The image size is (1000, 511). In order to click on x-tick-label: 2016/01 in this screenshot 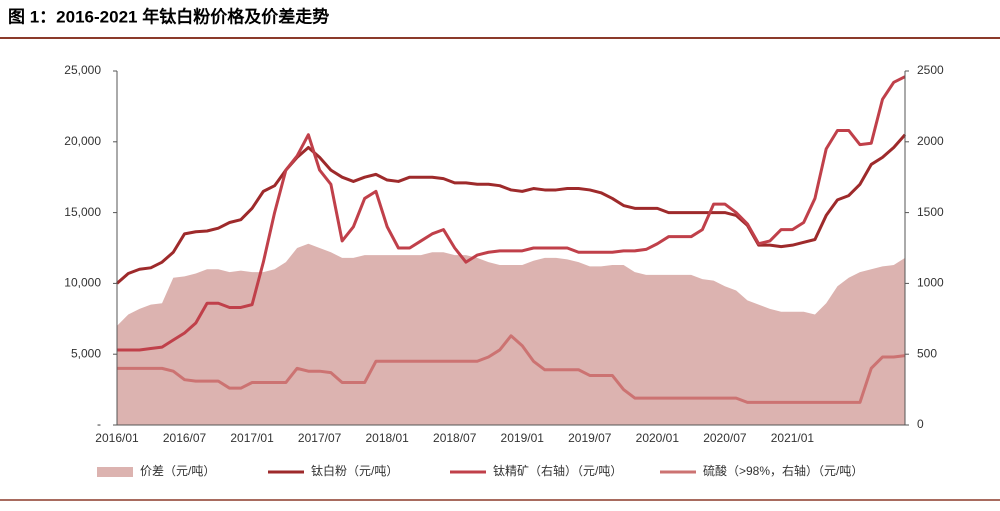, I will do `click(117, 438)`.